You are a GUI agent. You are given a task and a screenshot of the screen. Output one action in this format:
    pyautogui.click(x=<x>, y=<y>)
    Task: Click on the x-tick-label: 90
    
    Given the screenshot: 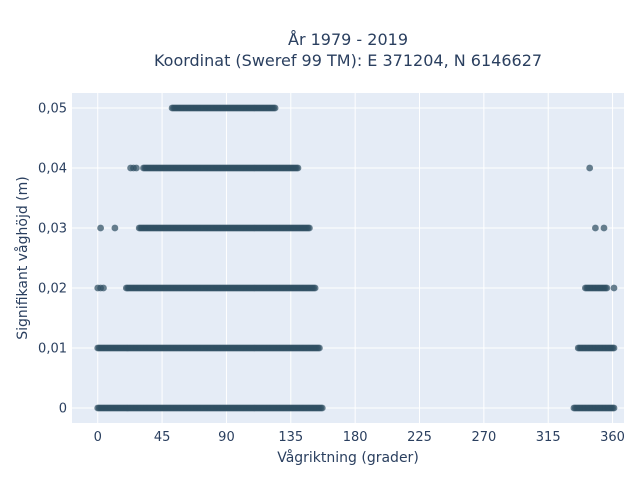 What is the action you would take?
    pyautogui.click(x=226, y=437)
    